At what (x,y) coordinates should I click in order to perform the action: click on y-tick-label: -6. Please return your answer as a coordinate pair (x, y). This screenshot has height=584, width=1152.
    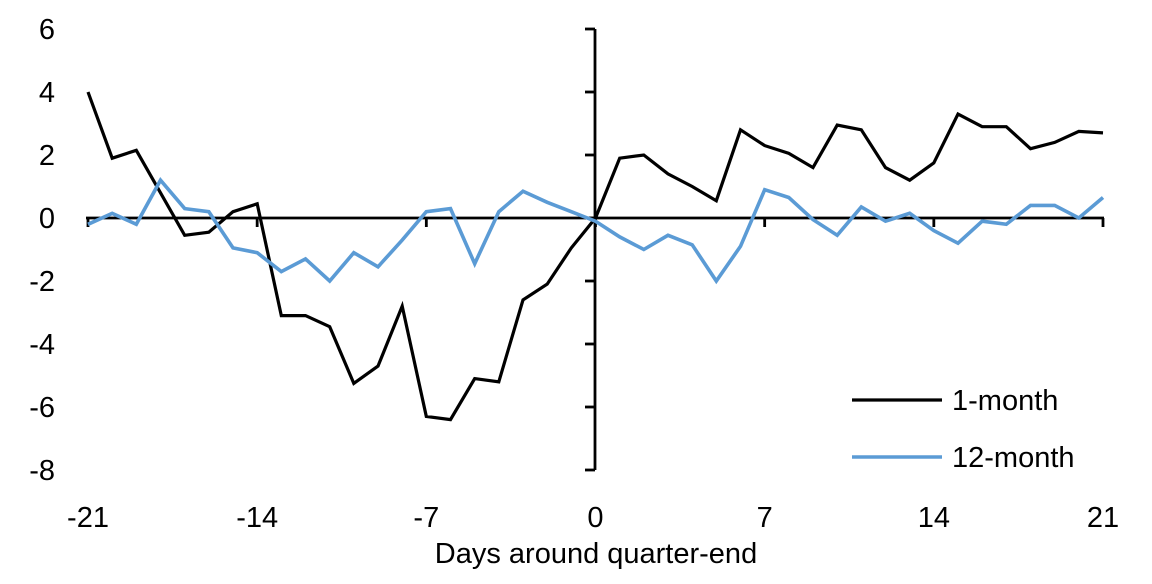
    Looking at the image, I should click on (42, 408).